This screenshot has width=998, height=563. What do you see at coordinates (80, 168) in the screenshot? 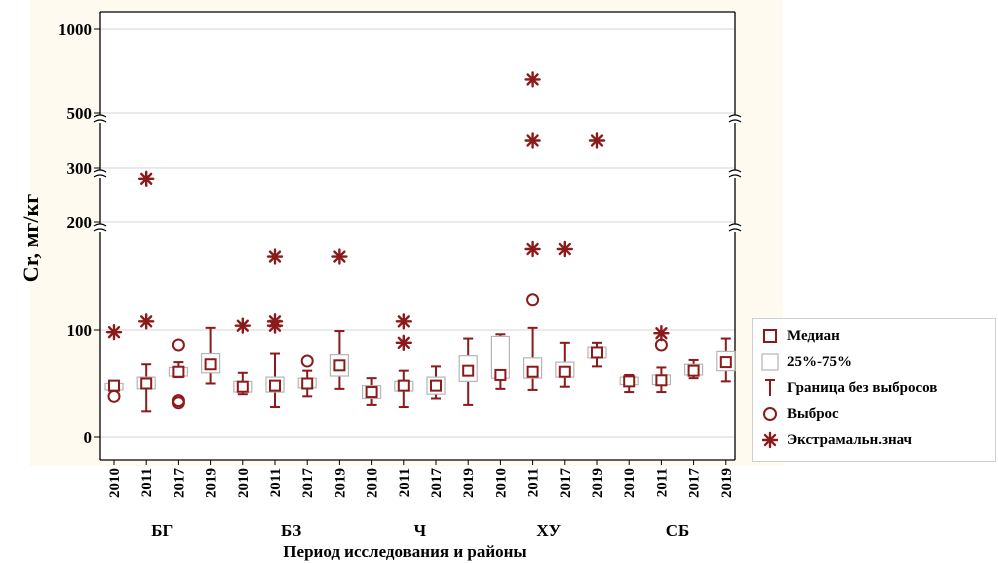
I see `y-tick-label: 300` at bounding box center [80, 168].